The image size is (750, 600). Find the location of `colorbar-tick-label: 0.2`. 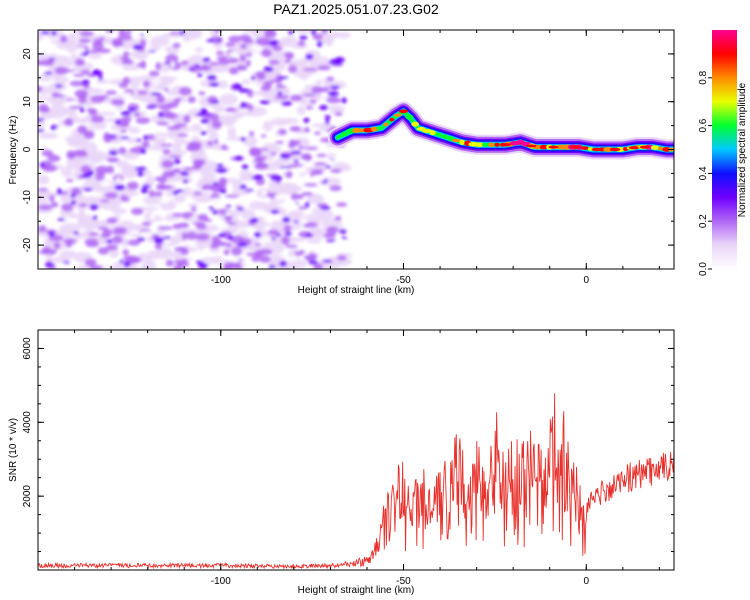

colorbar-tick-label: 0.2 is located at coordinates (703, 221).